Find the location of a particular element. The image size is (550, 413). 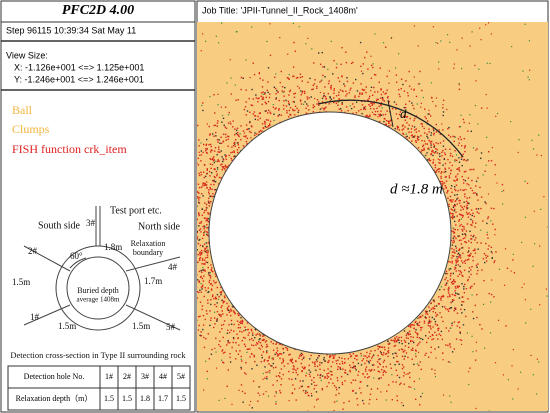

table-cell: 1.8 is located at coordinates (145, 398).